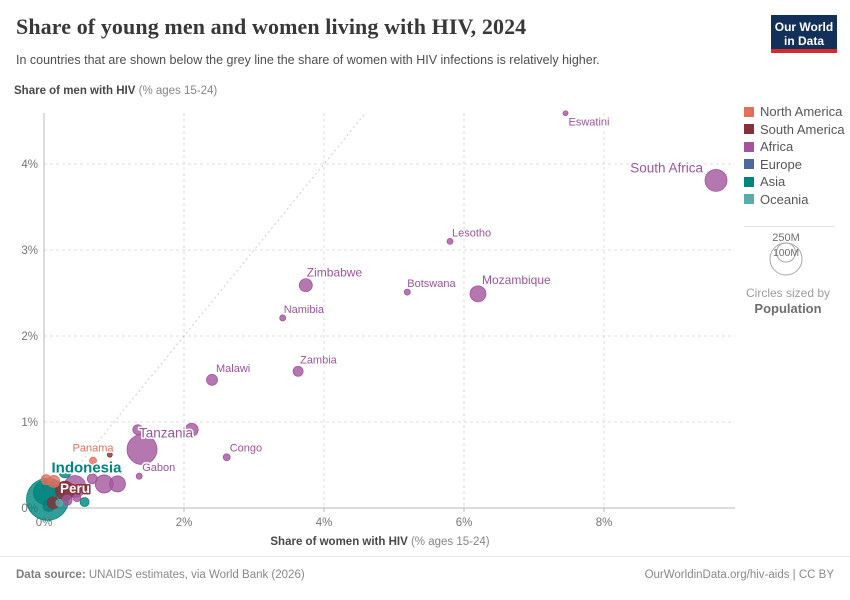 This screenshot has width=850, height=600. Describe the element at coordinates (233, 368) in the screenshot. I see `country-label-malawi: Malawi` at that location.